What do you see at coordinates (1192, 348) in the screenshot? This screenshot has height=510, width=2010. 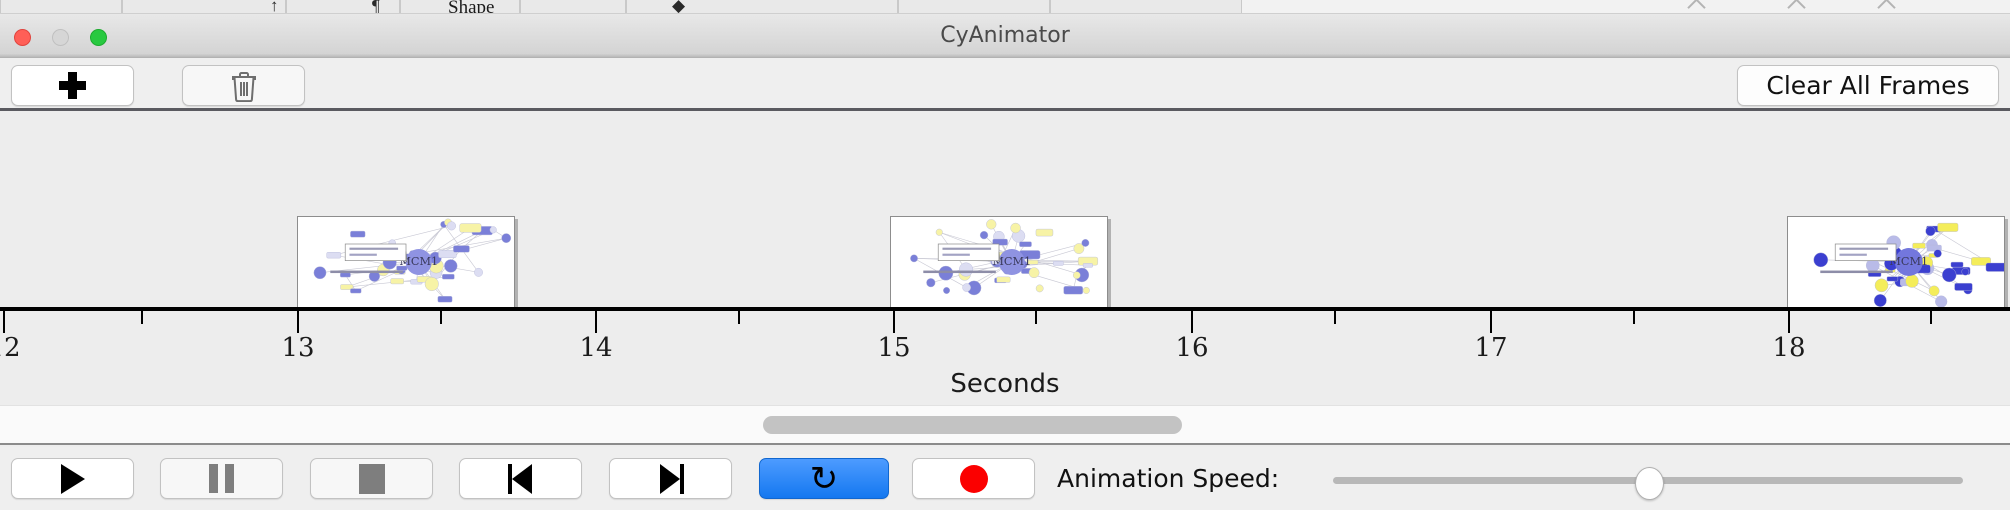 I see `axis-tick-label: 16` at bounding box center [1192, 348].